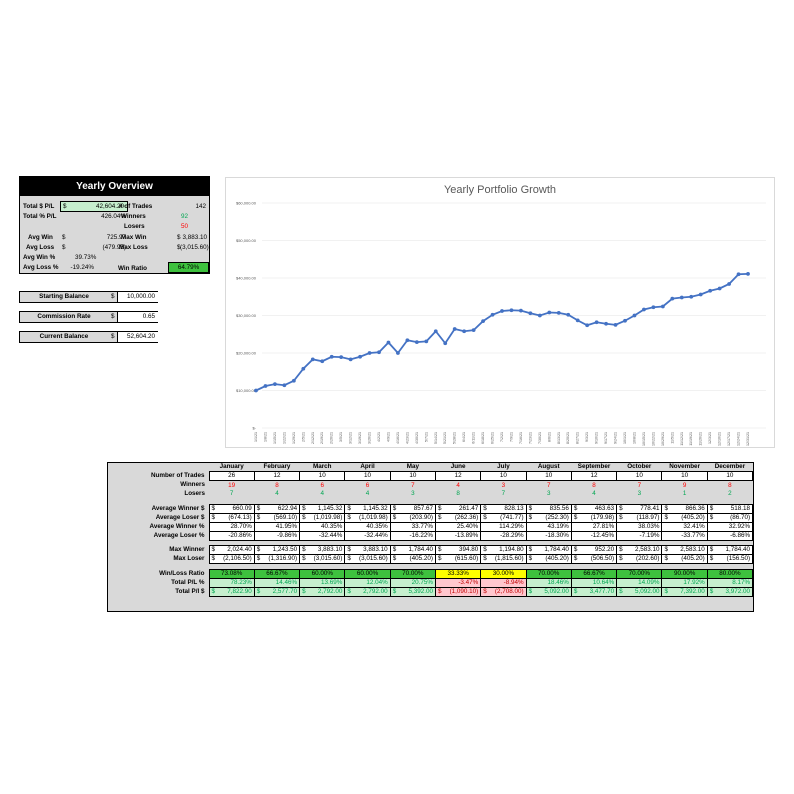  Describe the element at coordinates (113, 296) in the screenshot. I see `starting-balance-currency: $` at that location.